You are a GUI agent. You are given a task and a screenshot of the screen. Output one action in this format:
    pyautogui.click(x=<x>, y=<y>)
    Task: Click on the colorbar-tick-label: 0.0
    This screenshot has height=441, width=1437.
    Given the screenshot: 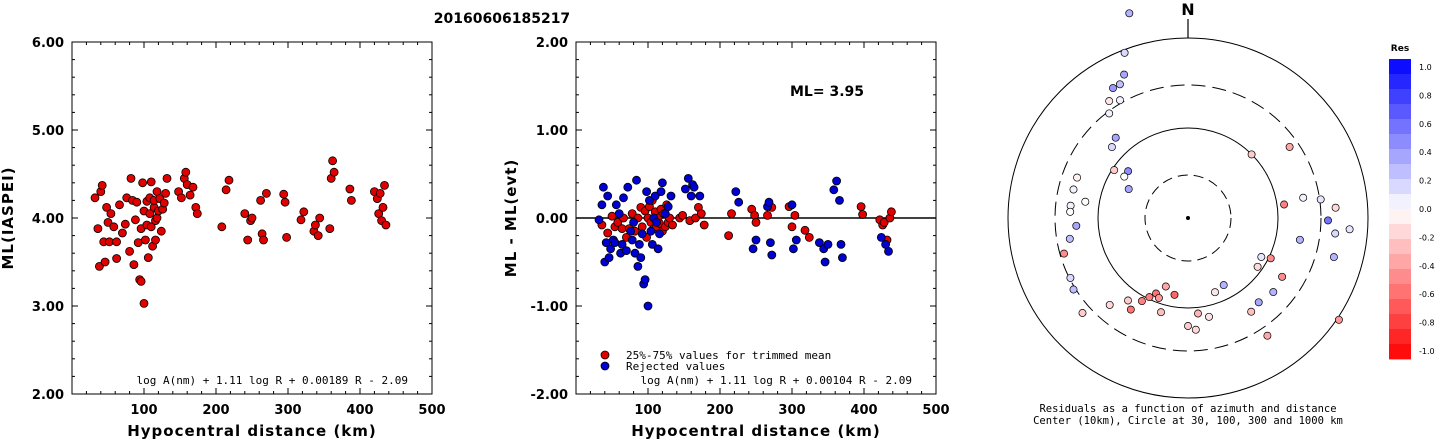 What is the action you would take?
    pyautogui.click(x=1425, y=209)
    